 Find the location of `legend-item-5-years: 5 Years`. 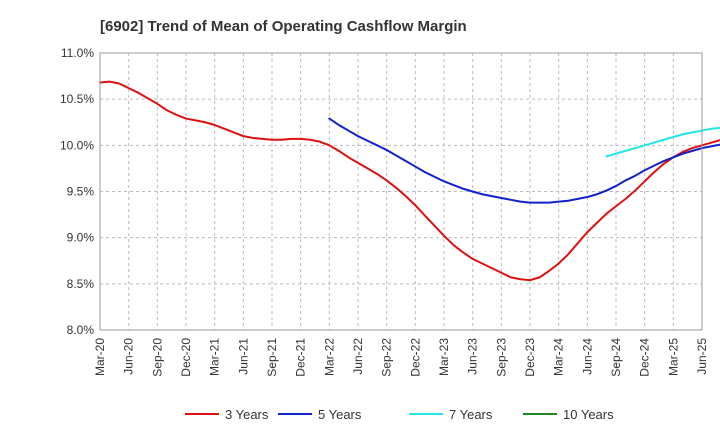

legend-item-5-years: 5 Years is located at coordinates (320, 414).